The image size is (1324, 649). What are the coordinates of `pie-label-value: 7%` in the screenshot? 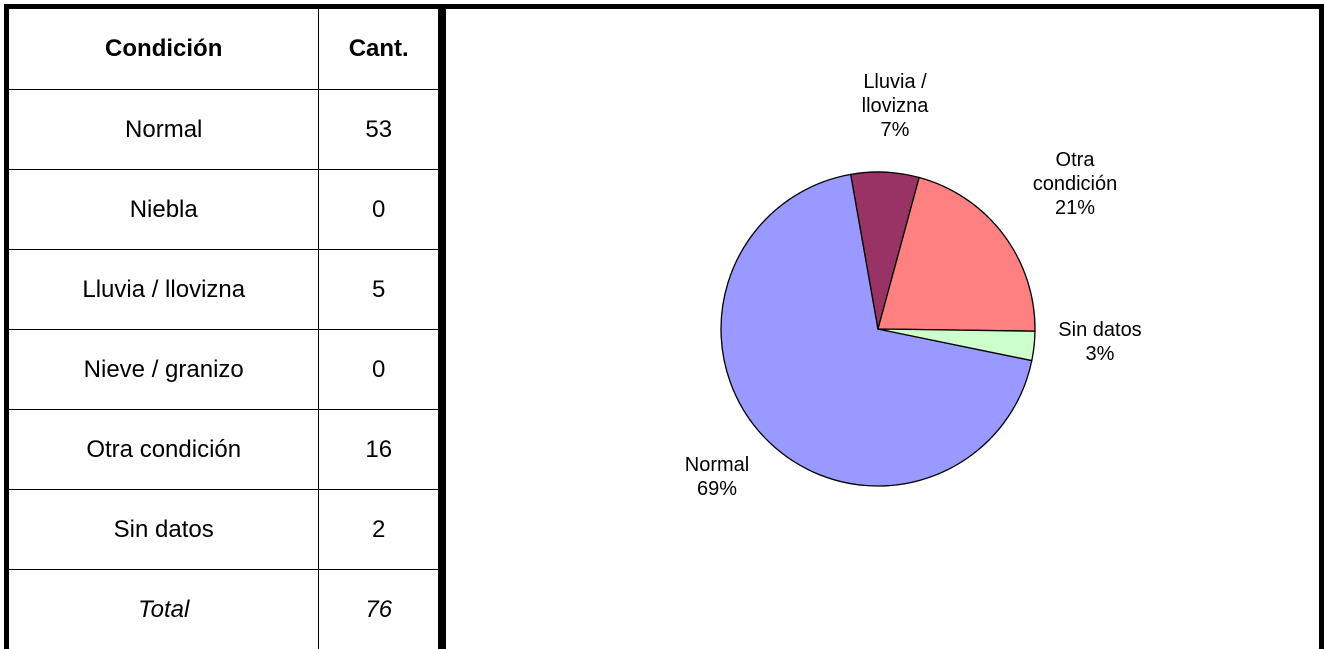 It's located at (895, 130).